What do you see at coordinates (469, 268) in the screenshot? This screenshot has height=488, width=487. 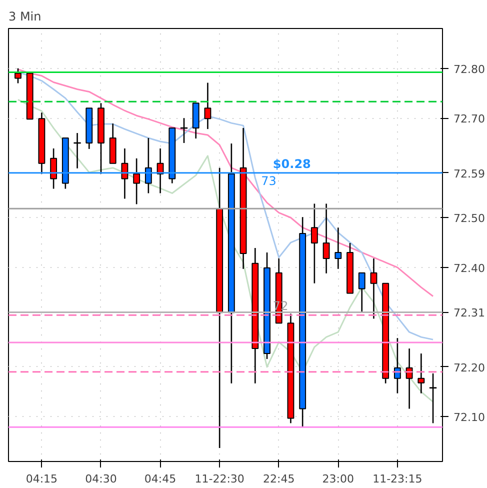 I see `y-tick-label: 72.40` at bounding box center [469, 268].